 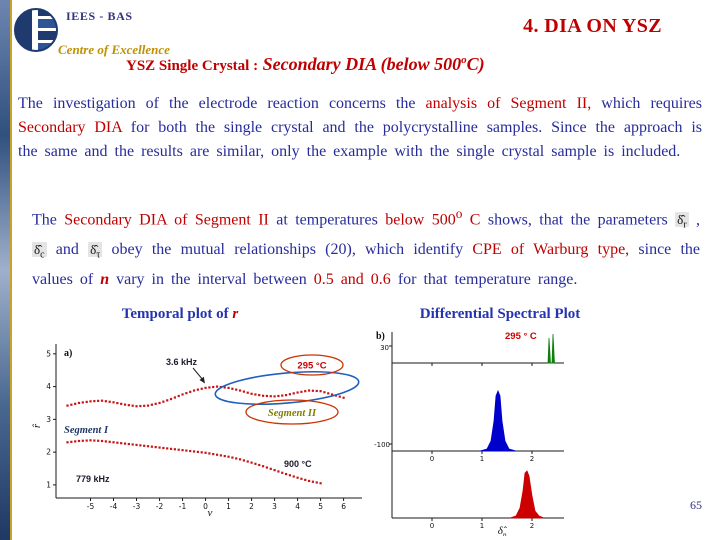 I want to click on subtitle-main-text: Secondary DIA (below 500, so click(x=360, y=64).